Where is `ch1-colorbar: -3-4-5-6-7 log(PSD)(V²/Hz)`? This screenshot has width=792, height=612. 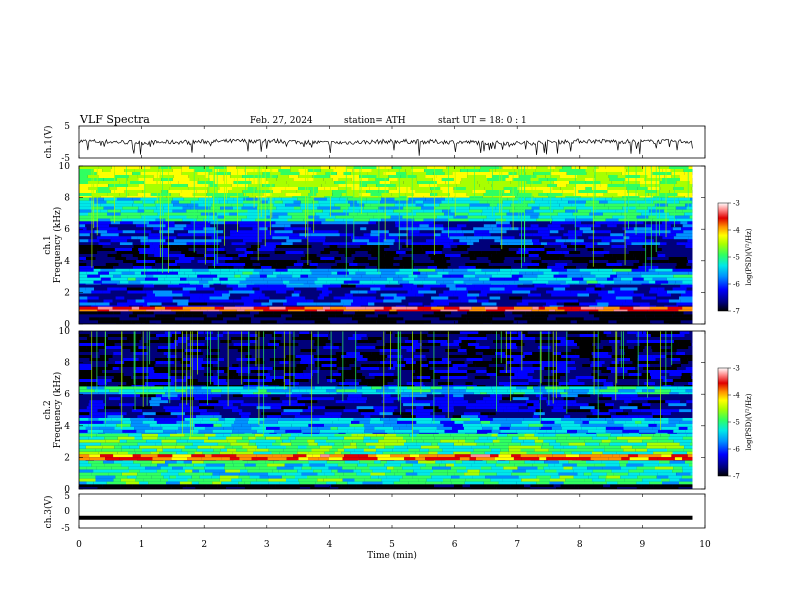
ch1-colorbar: -3-4-5-6-7 log(PSD)(V²/Hz) is located at coordinates (735, 258).